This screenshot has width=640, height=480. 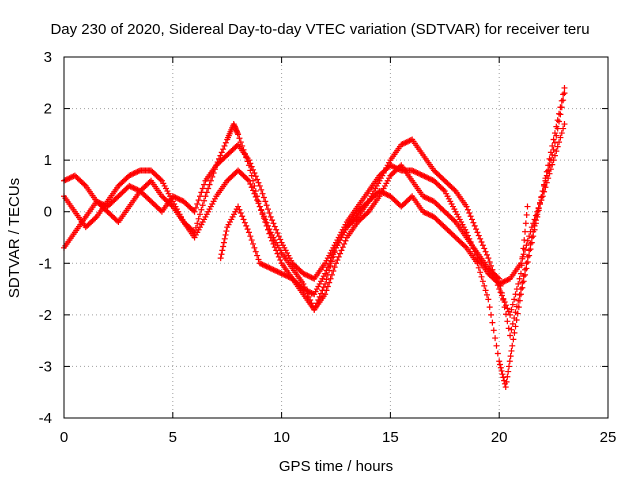 I want to click on x-tick-label: 20, so click(x=499, y=437).